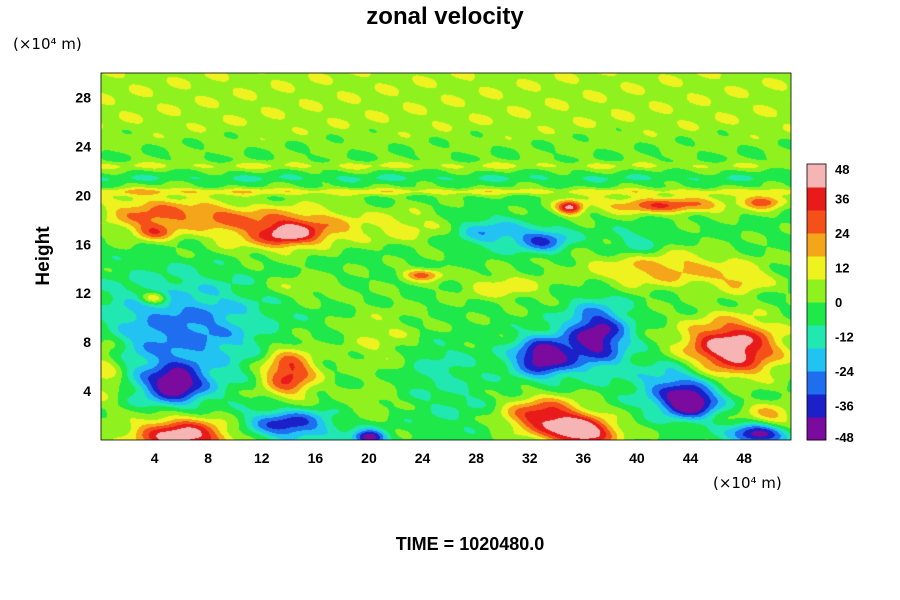 The height and width of the screenshot is (600, 900). I want to click on y-axis-label: Height, so click(43, 256).